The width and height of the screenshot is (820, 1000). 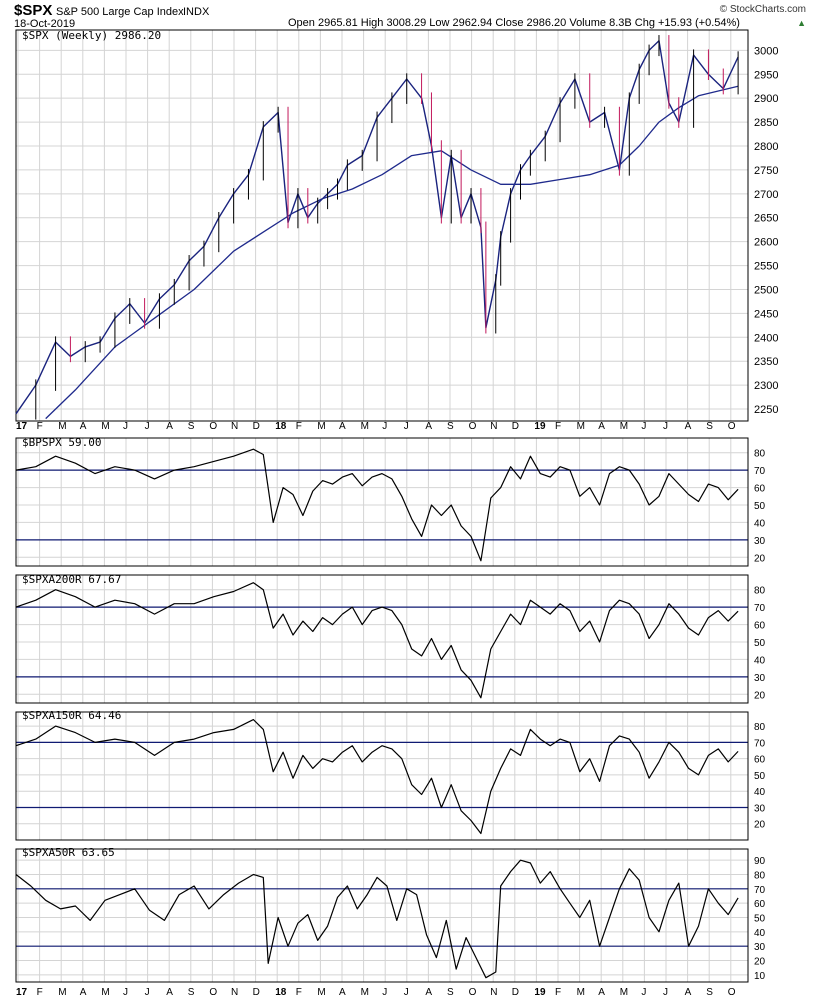 What do you see at coordinates (234, 426) in the screenshot?
I see `x-tick-label-top: N` at bounding box center [234, 426].